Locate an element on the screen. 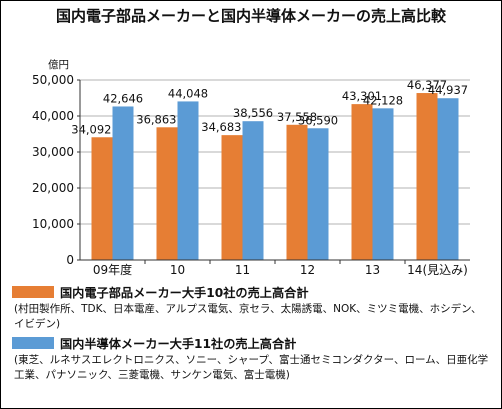 This screenshot has width=502, height=409. legend-label-electronic-components: 国内電子部品メーカー大手10社の売上高合計 is located at coordinates (184, 293).